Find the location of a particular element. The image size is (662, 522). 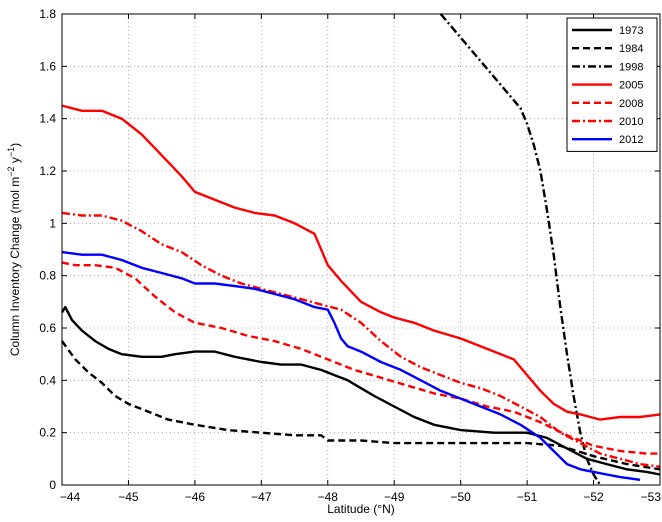

x-tick-label: −48 is located at coordinates (328, 497).